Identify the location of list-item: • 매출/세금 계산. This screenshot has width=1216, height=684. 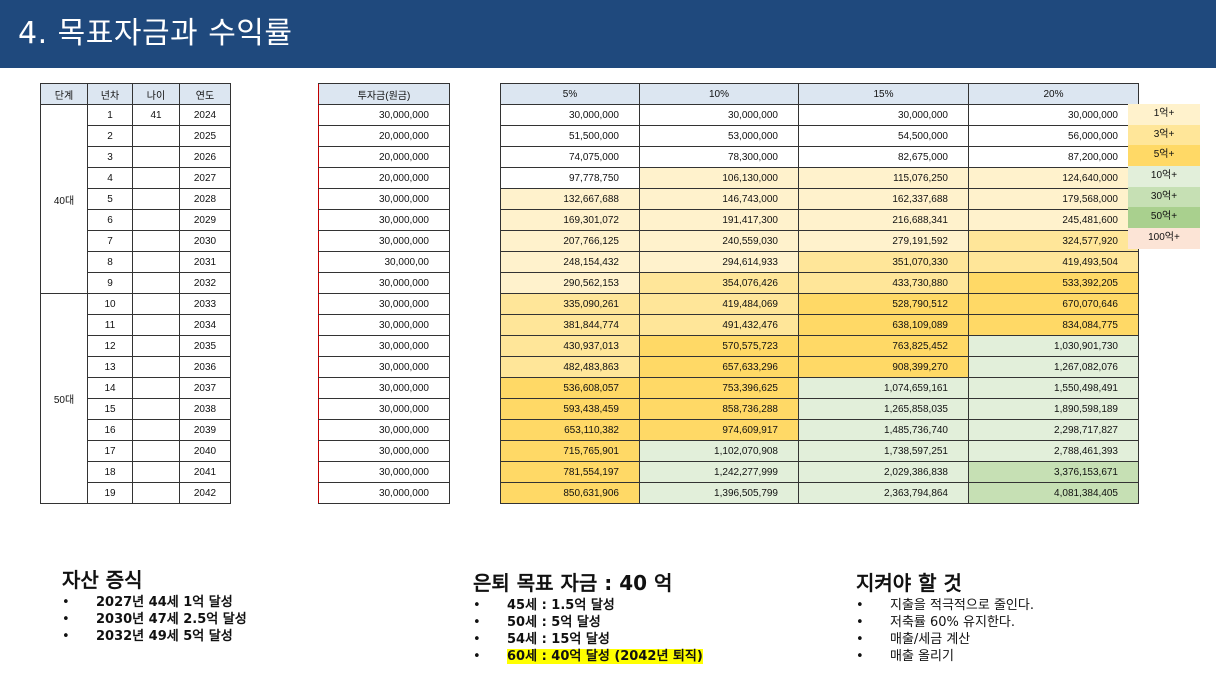
(945, 639).